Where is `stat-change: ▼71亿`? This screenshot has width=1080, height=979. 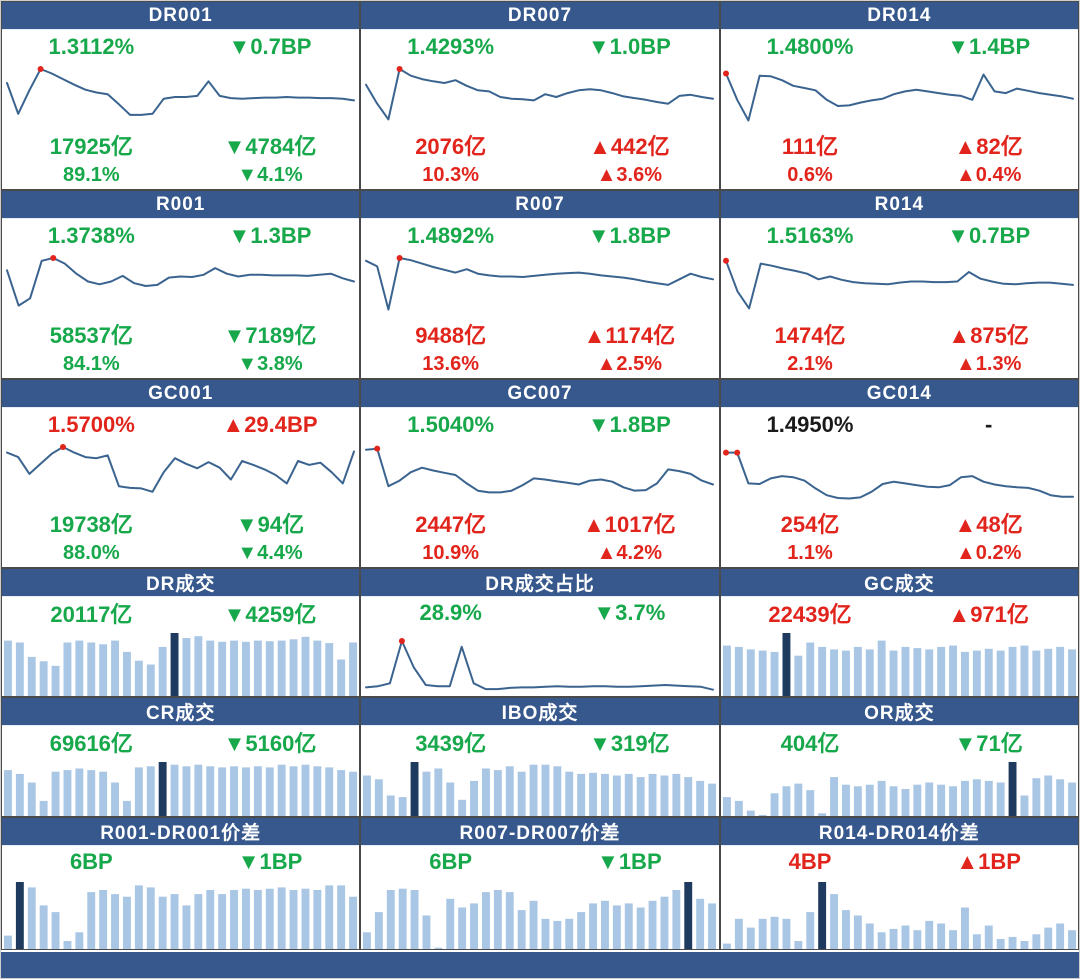
stat-change: ▼71亿 is located at coordinates (988, 743).